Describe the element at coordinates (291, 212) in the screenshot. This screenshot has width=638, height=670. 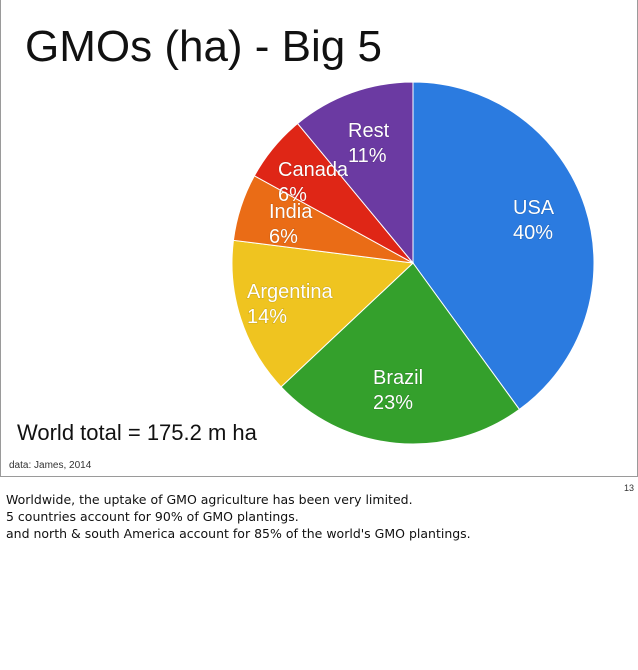
I see `slice-label-india: India` at that location.